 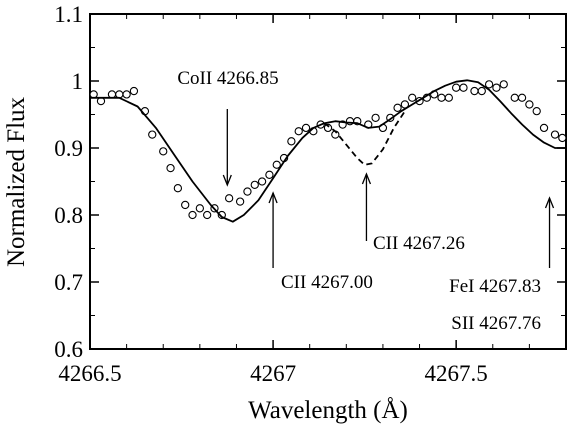 I want to click on y-tick-label: 0.8, so click(x=68, y=215).